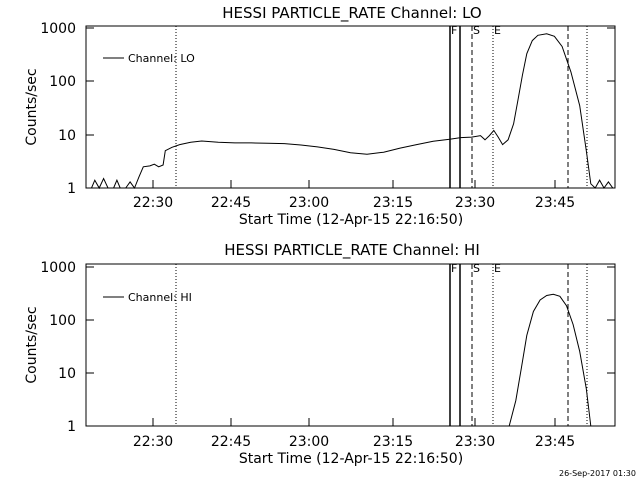  Describe the element at coordinates (67, 136) in the screenshot. I see `y-tick-label-lo-10: 10` at that location.